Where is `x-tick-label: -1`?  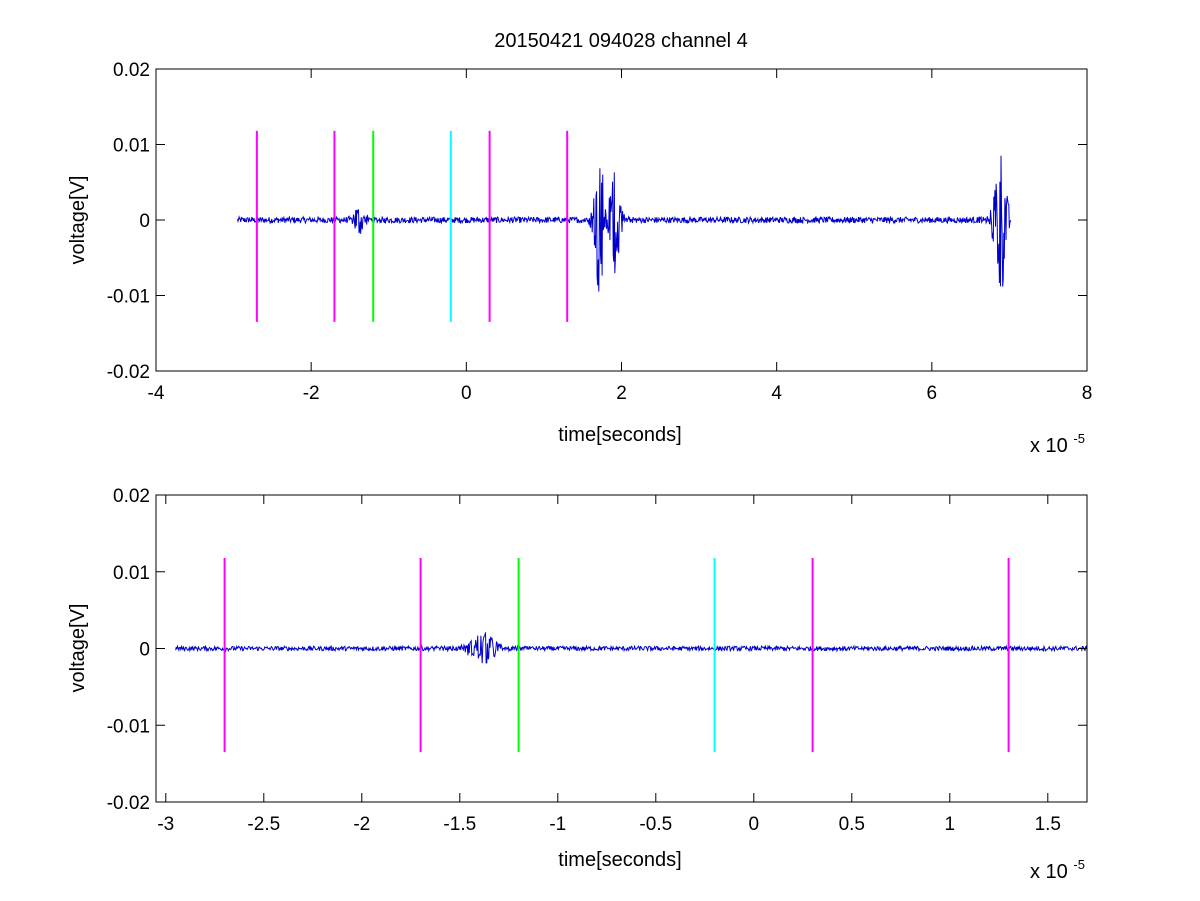
x-tick-label: -1 is located at coordinates (557, 824).